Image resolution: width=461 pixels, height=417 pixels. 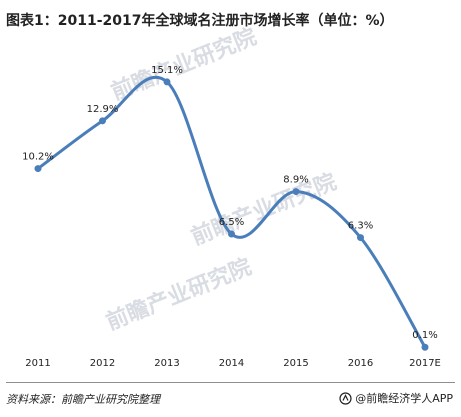 I want to click on data-label: 6.5%, so click(x=231, y=222).